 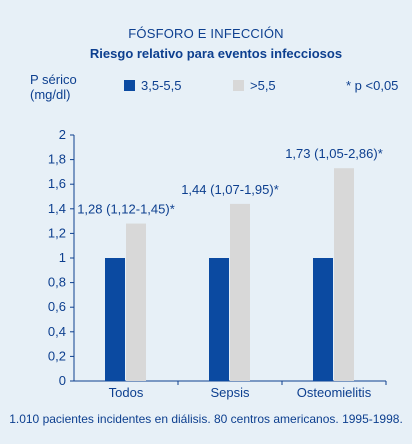 What do you see at coordinates (57, 331) in the screenshot?
I see `y-tick-label: 0,4` at bounding box center [57, 331].